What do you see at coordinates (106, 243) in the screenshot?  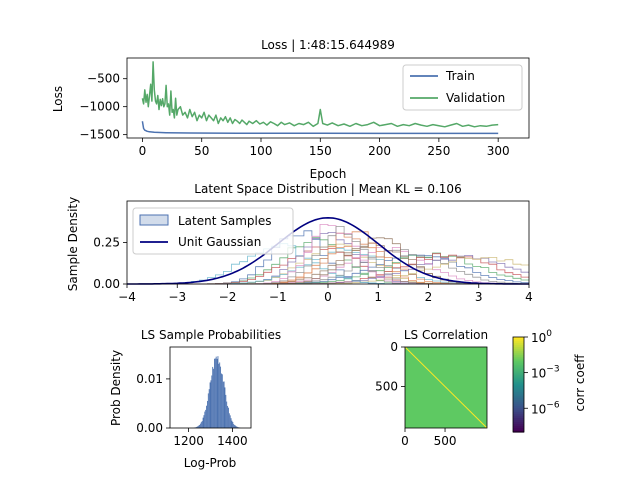 I see `latent-ytick-label: 0.25` at bounding box center [106, 243].